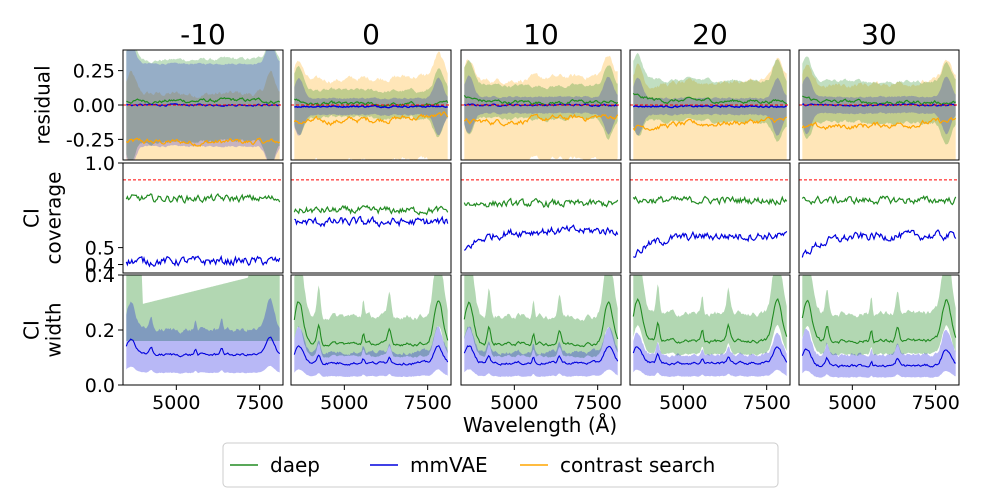 This screenshot has width=997, height=498. I want to click on y-tick-label: 0.5, so click(100, 249).